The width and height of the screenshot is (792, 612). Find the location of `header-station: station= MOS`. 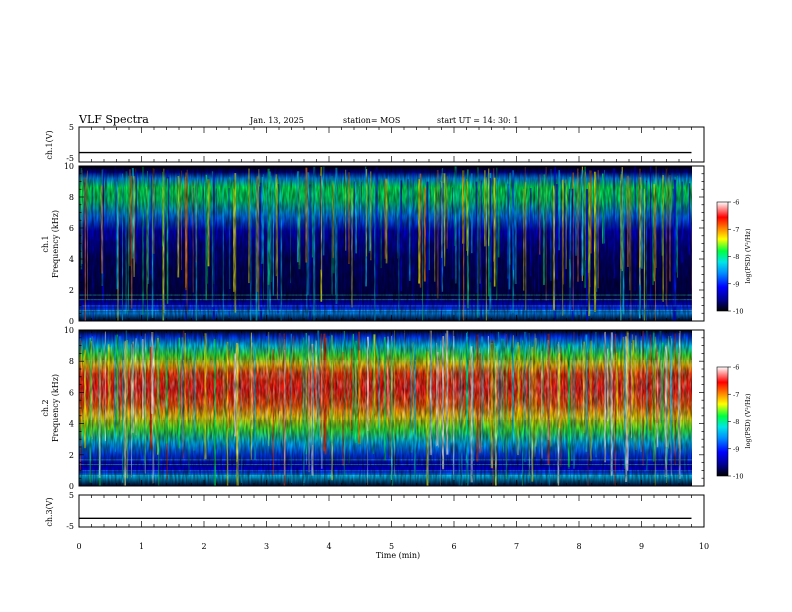

header-station: station= MOS is located at coordinates (371, 120).